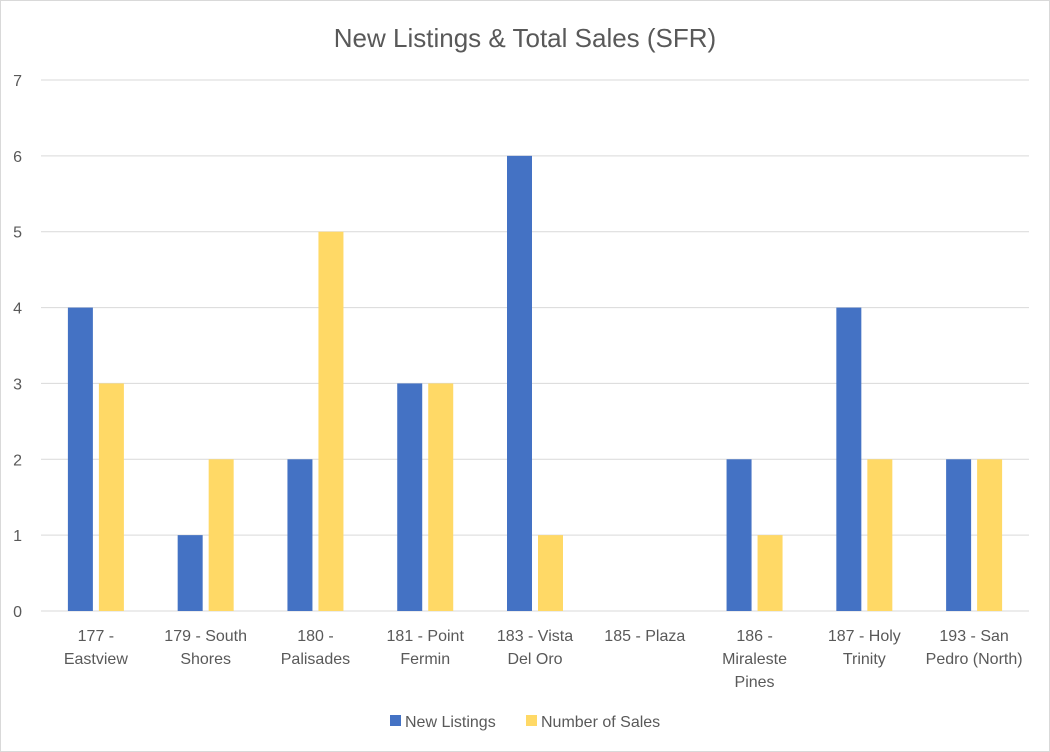 The height and width of the screenshot is (752, 1050). What do you see at coordinates (17, 384) in the screenshot?
I see `y-tick-label: 3` at bounding box center [17, 384].